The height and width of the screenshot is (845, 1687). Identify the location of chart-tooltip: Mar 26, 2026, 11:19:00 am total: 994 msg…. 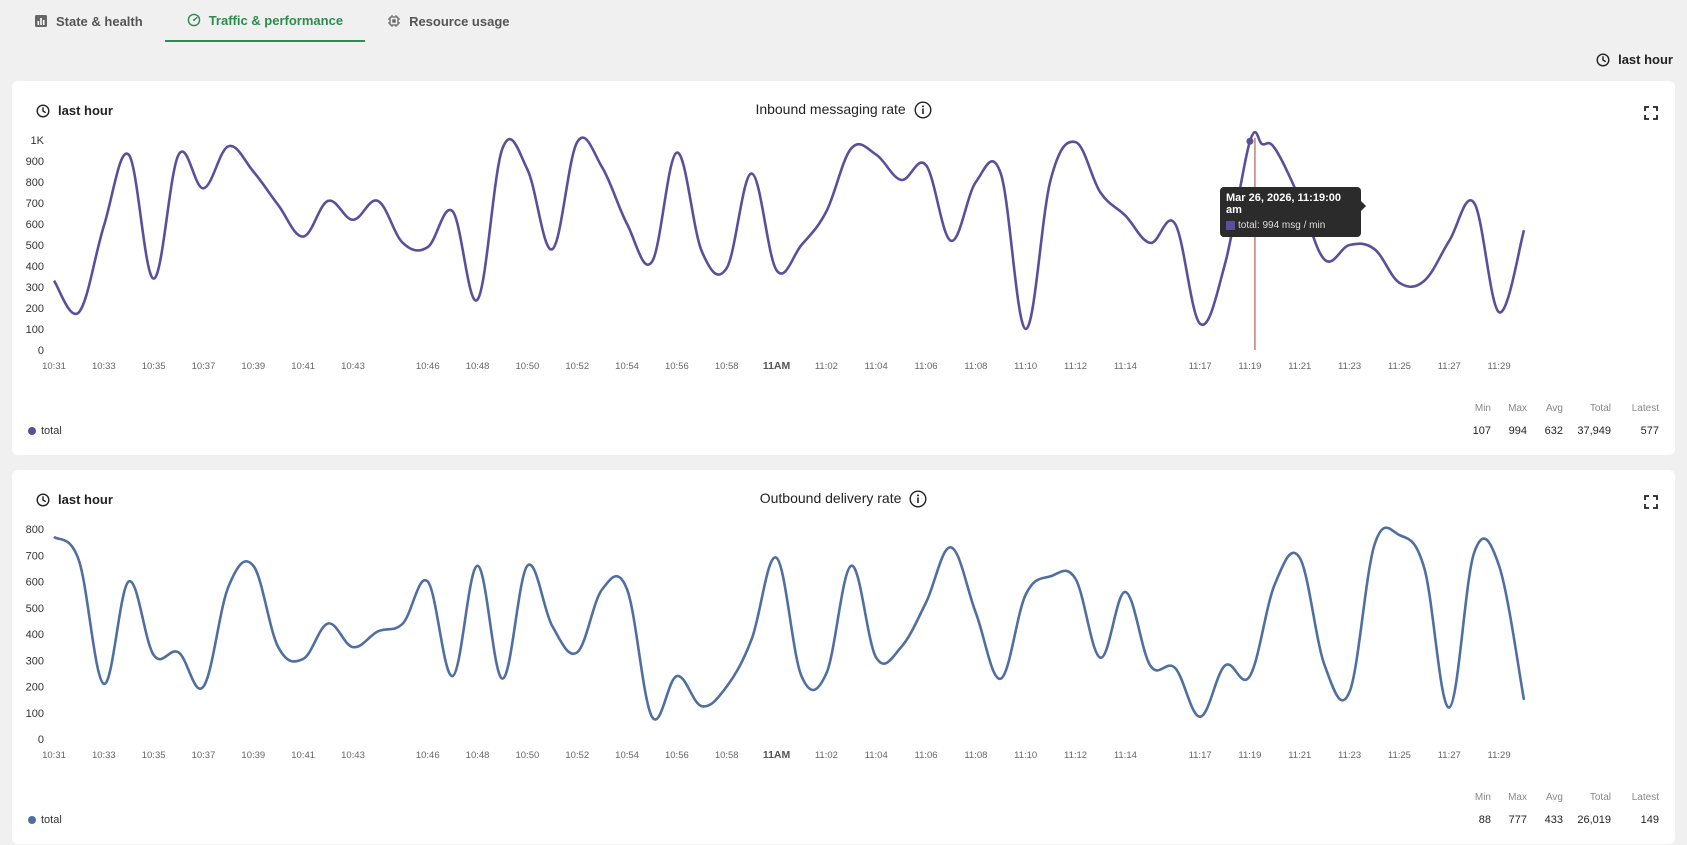
(1293, 212).